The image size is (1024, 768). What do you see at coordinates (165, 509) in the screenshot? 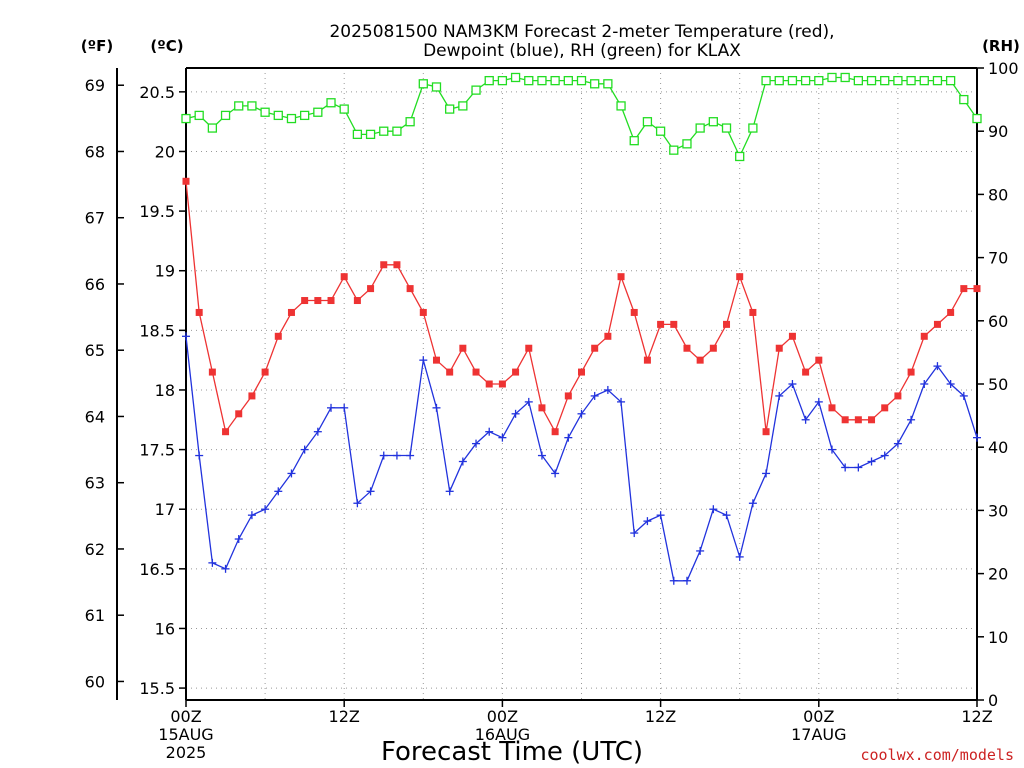
I see `celsius-tick-label: 17` at bounding box center [165, 509].